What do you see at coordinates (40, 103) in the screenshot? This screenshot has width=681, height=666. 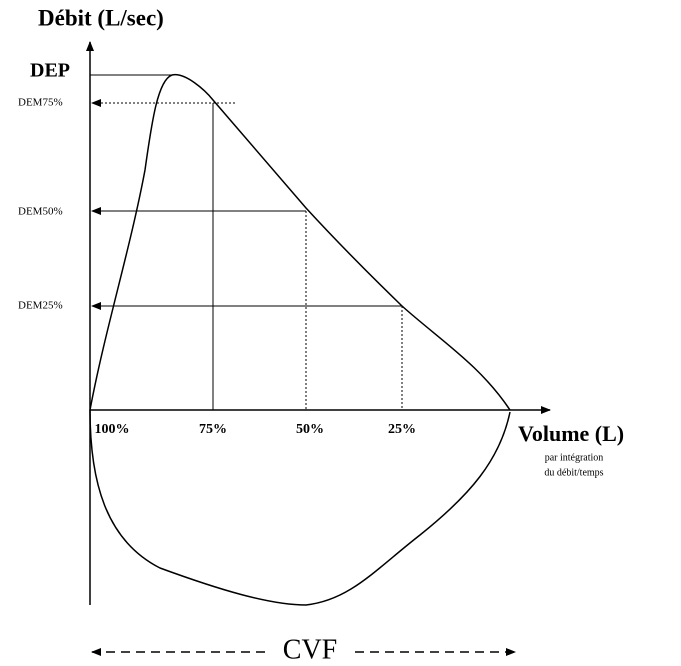 I see `dem75-label: DEM75%` at bounding box center [40, 103].